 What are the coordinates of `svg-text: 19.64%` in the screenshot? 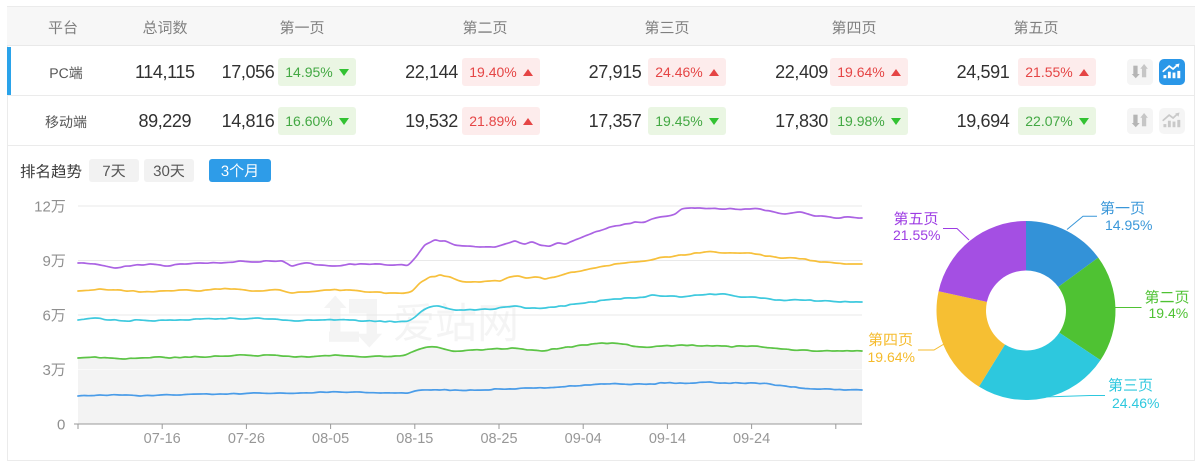 It's located at (891, 357).